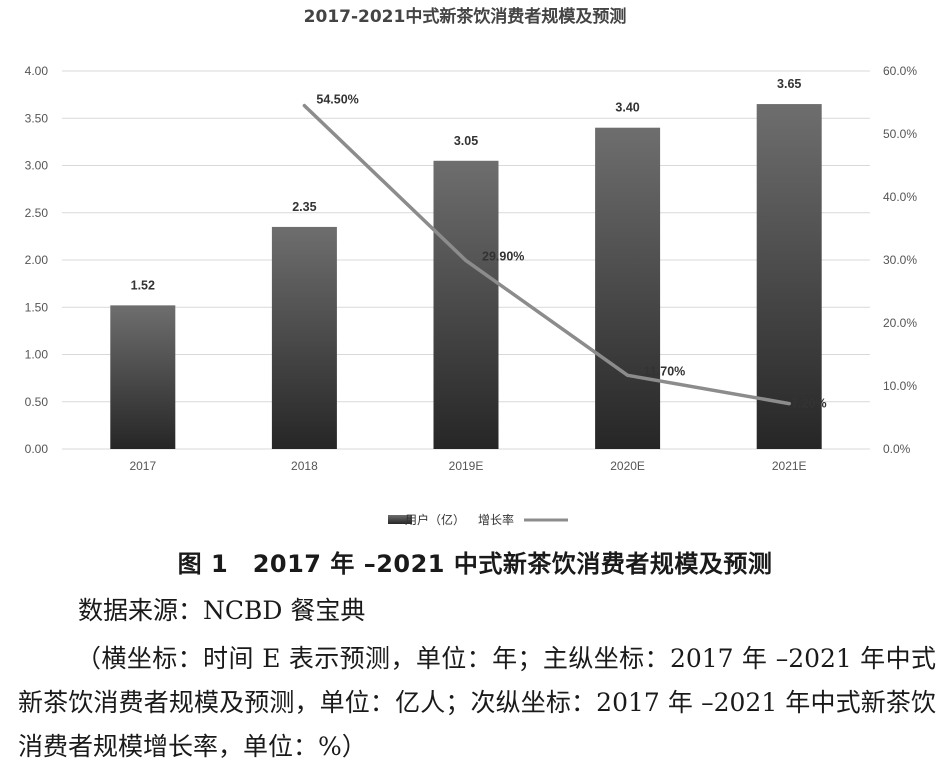 The width and height of the screenshot is (950, 778). Describe the element at coordinates (900, 134) in the screenshot. I see `right-axis-tick-label: 50.0%` at that location.